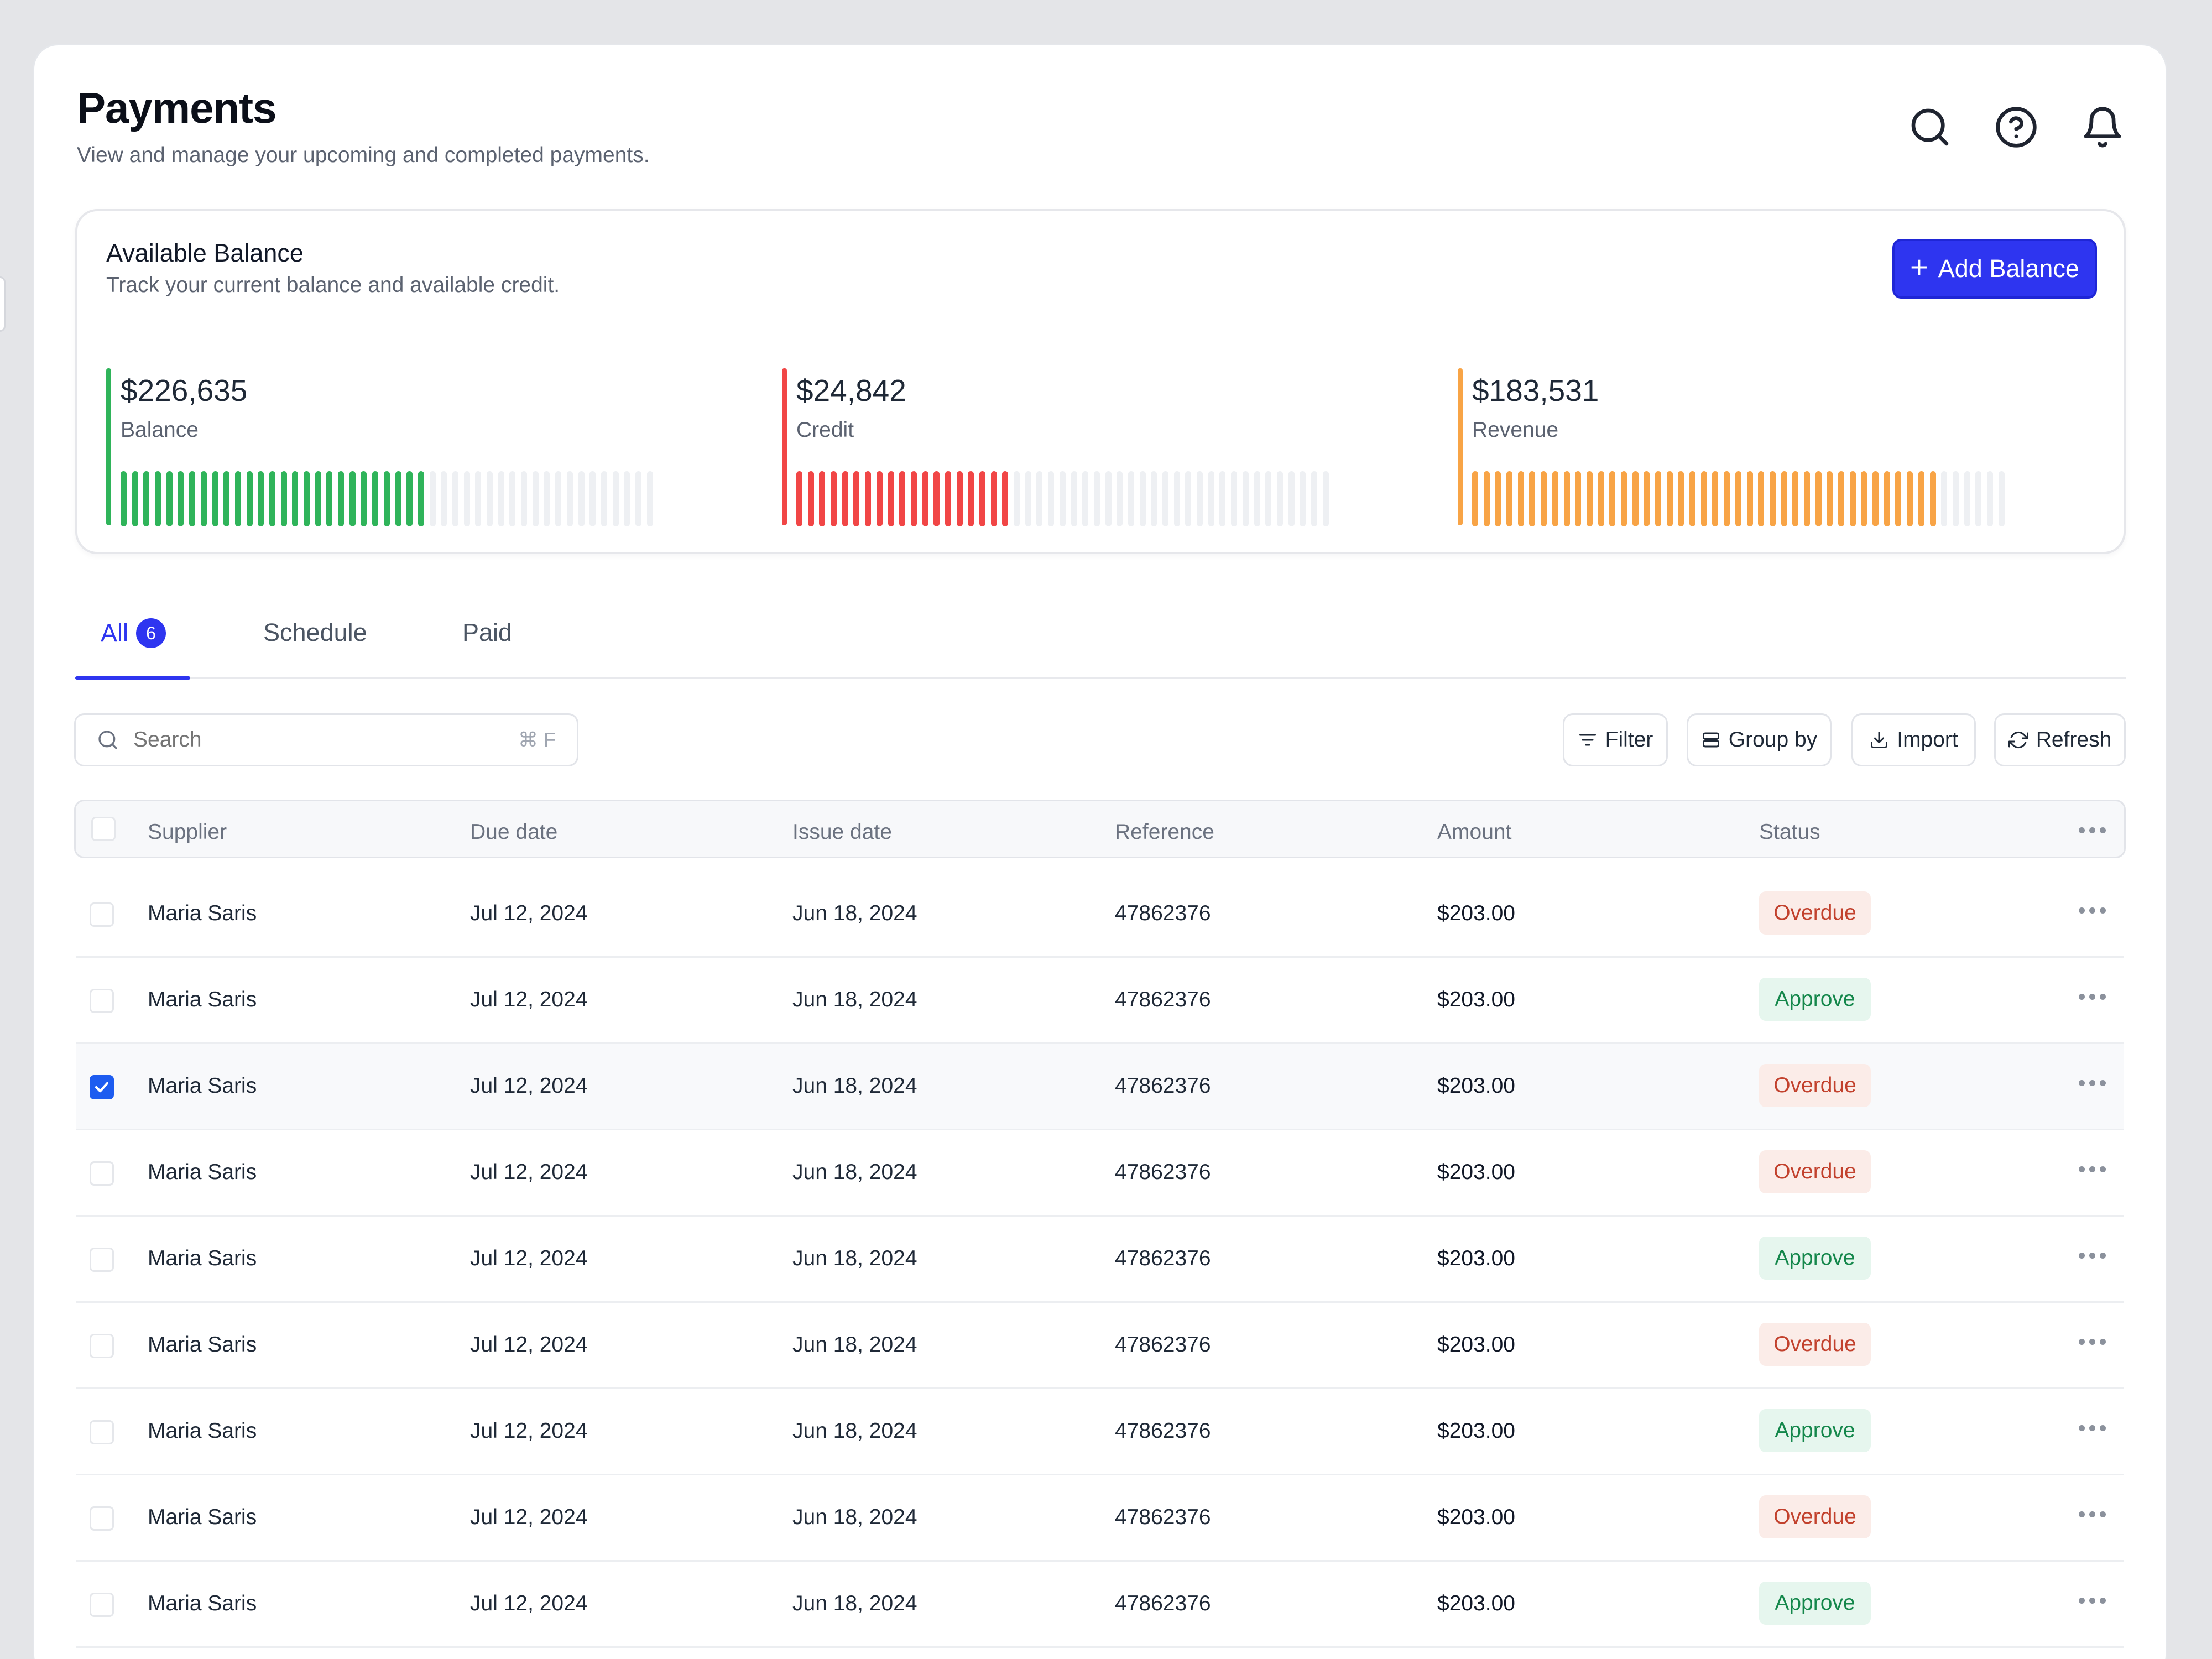 This screenshot has width=2212, height=1659. I want to click on search-input, so click(299, 740).